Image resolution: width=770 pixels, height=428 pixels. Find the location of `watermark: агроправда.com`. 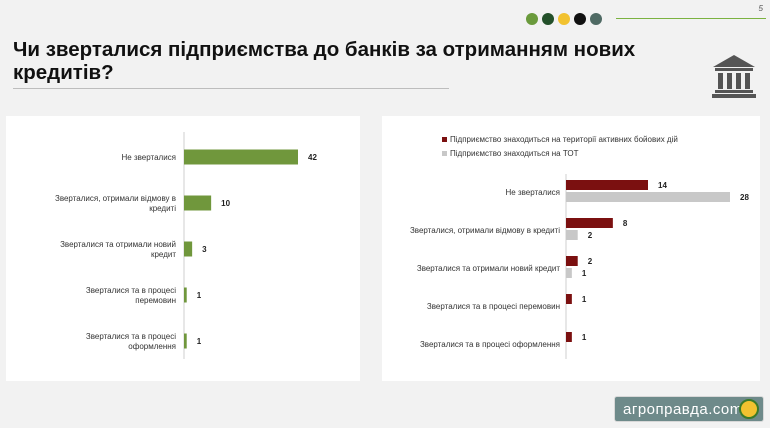

watermark: агроправда.com is located at coordinates (689, 409).